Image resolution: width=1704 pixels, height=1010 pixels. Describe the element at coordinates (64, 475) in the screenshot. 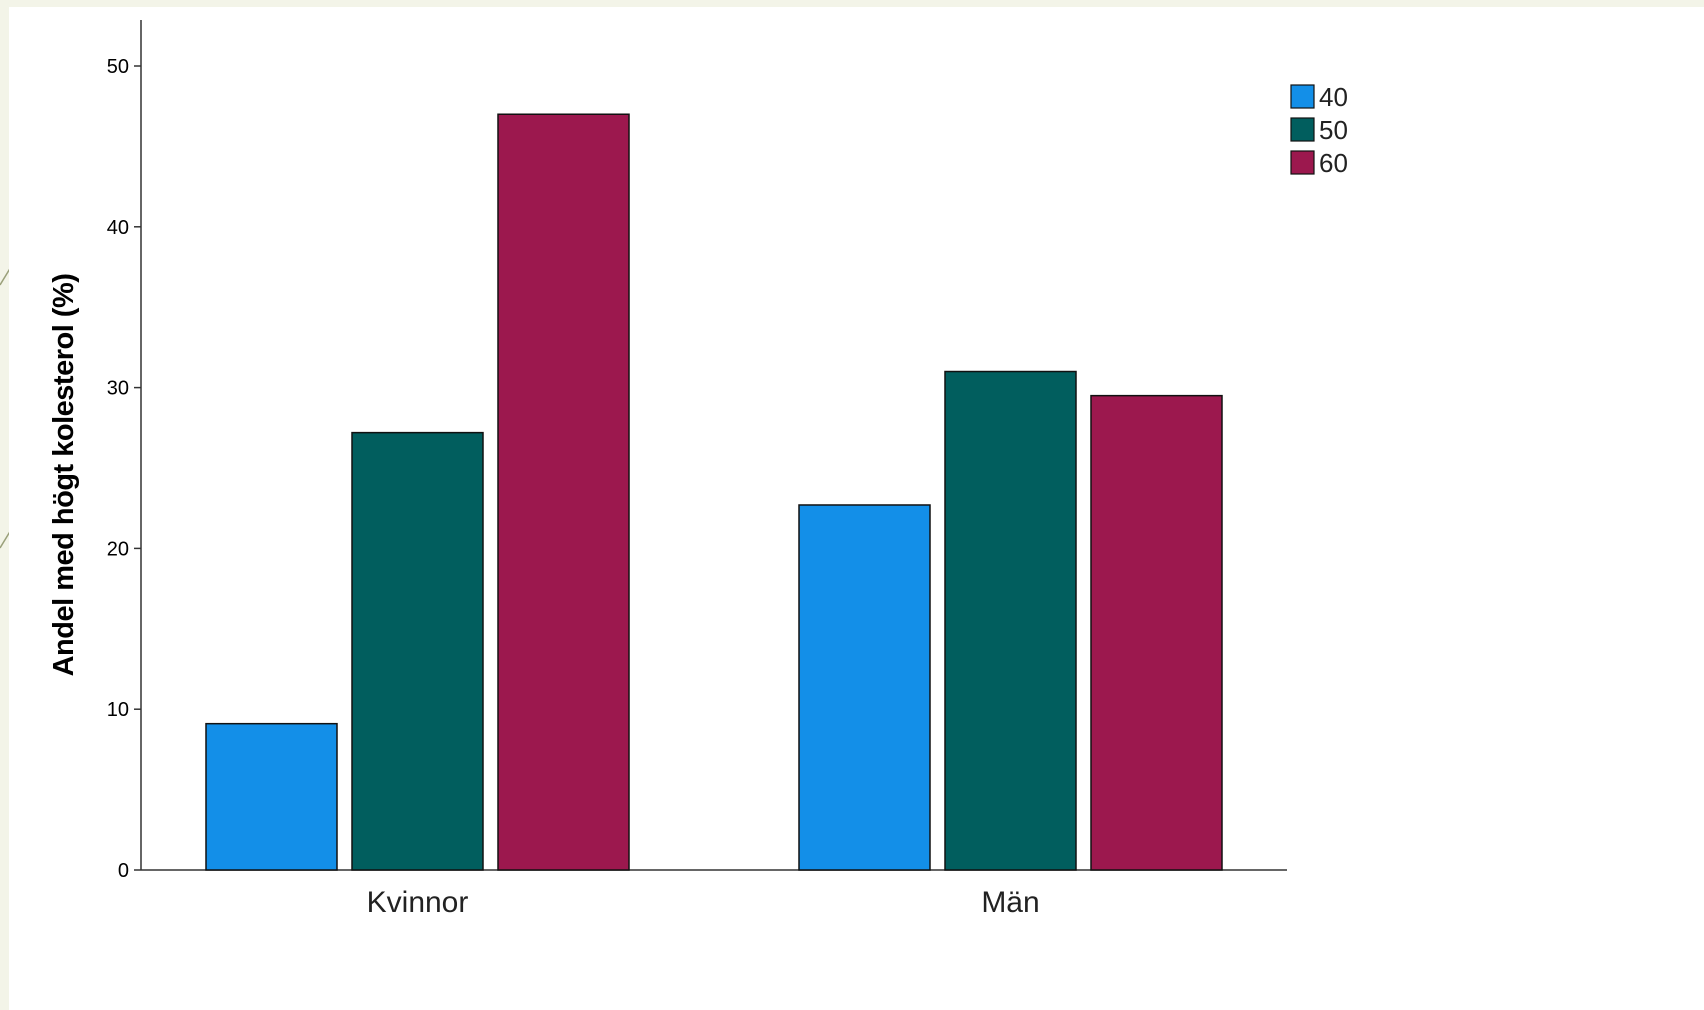

I see `y-axis-label: Andel med högt kolesterol (%)` at that location.